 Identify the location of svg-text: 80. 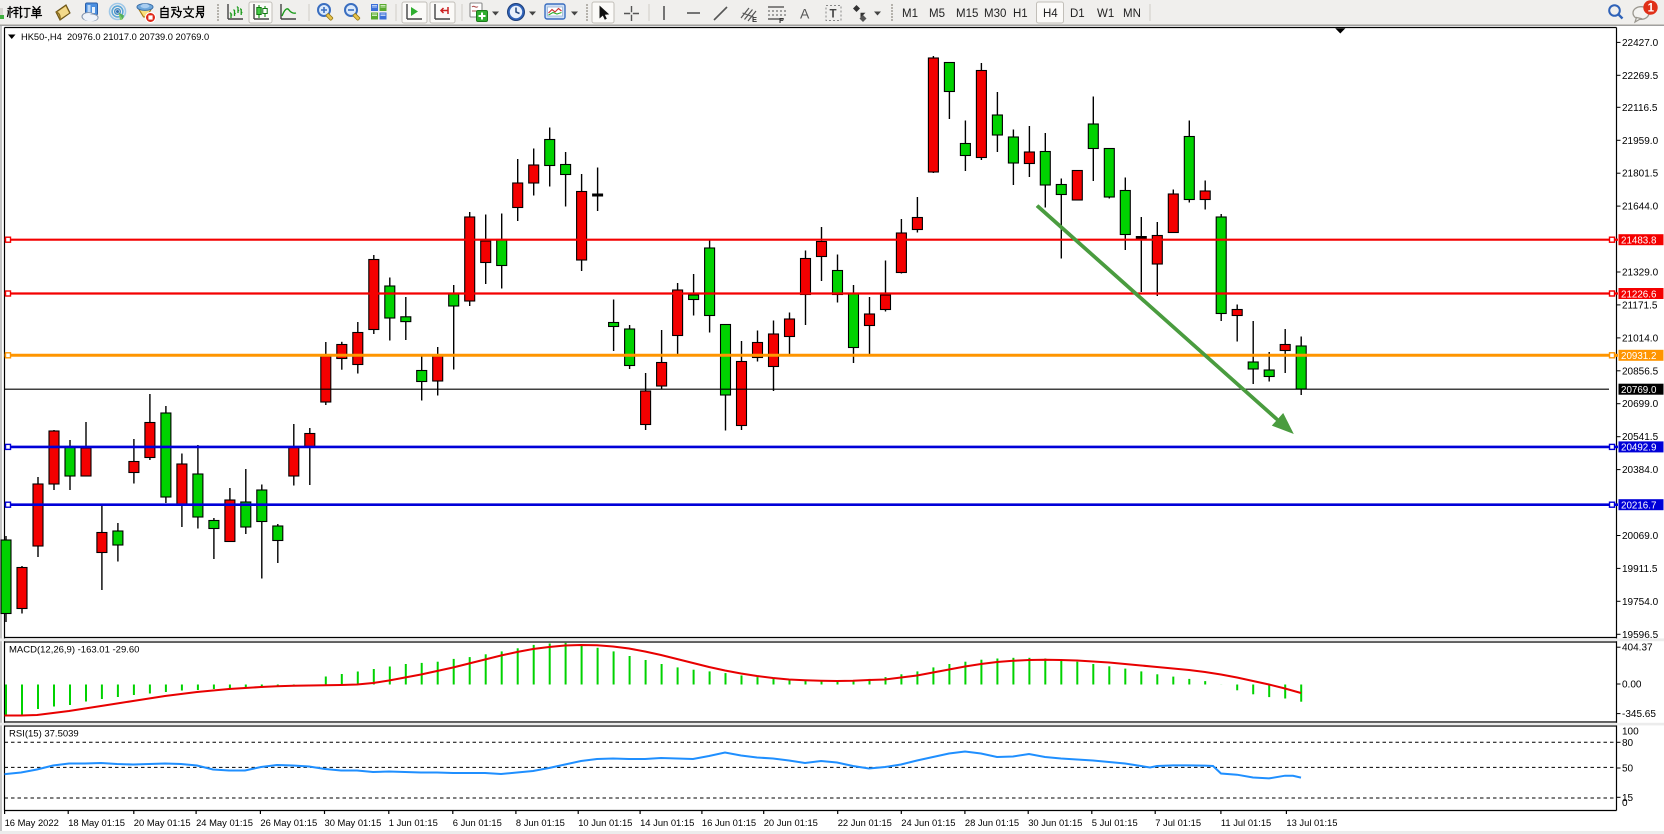
(1628, 743).